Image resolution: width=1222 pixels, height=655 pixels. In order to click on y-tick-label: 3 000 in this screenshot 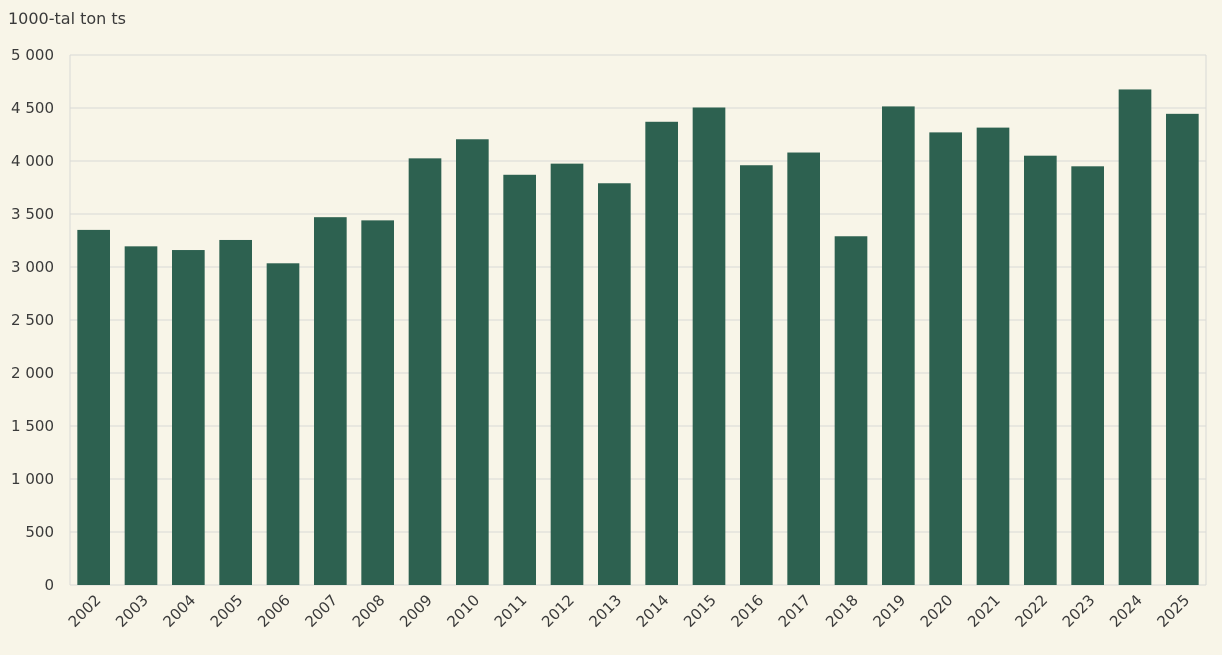, I will do `click(32, 267)`.